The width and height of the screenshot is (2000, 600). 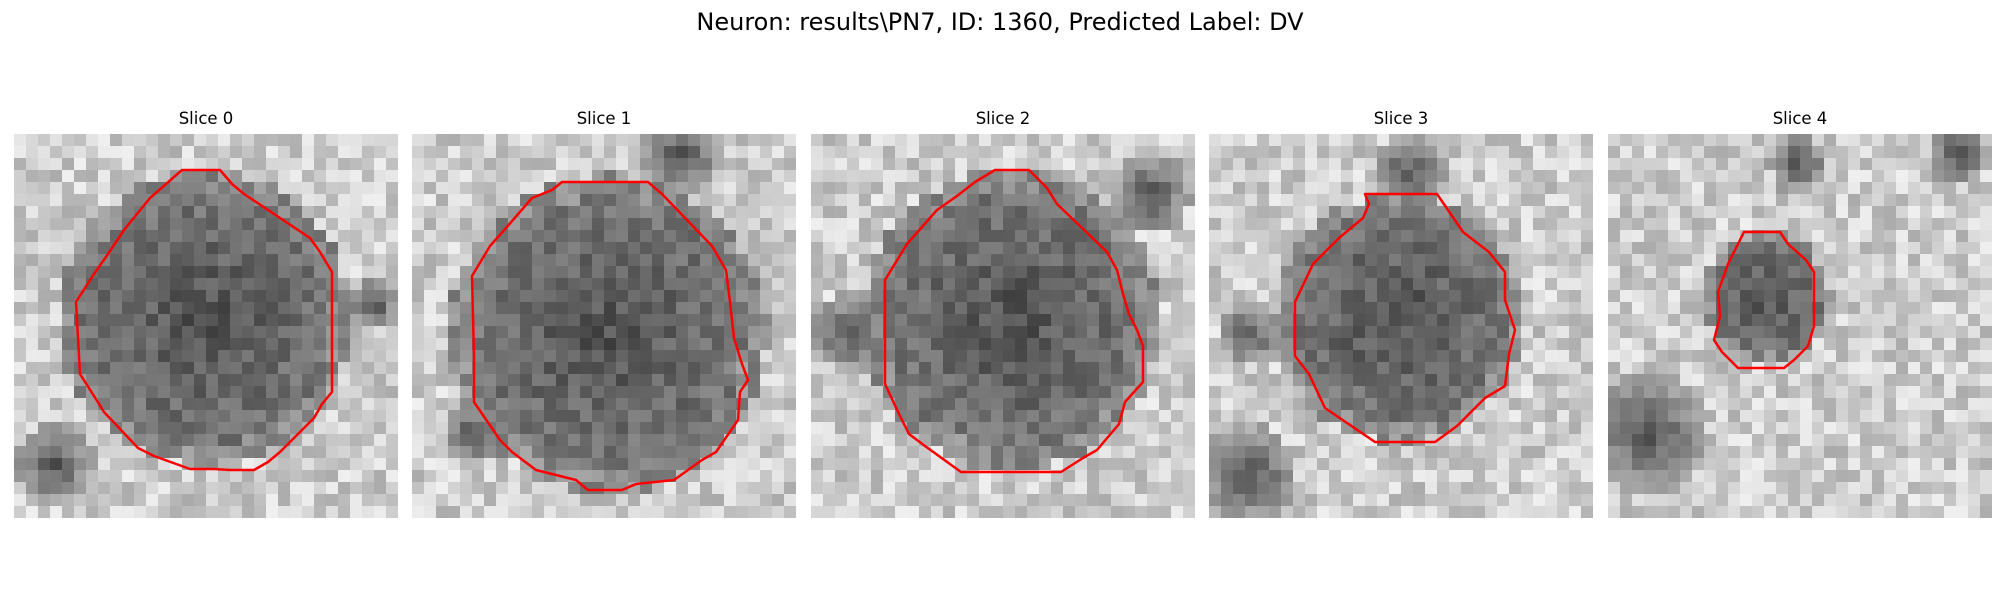 I want to click on slice-panel-1: Slice 1, so click(x=604, y=313).